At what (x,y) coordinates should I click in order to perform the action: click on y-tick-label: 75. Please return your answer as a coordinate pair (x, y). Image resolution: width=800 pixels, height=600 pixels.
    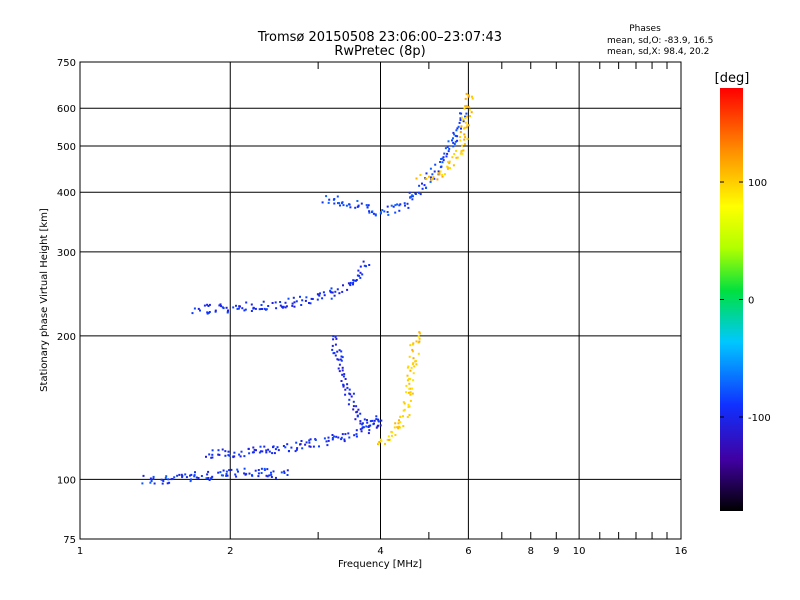
    Looking at the image, I should click on (69, 540).